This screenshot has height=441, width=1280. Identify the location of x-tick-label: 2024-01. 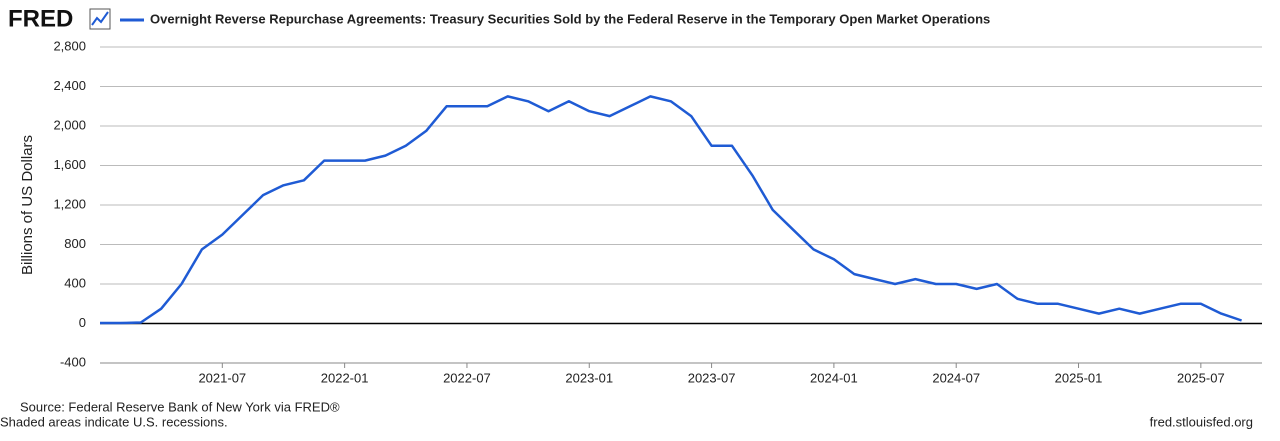
(834, 377).